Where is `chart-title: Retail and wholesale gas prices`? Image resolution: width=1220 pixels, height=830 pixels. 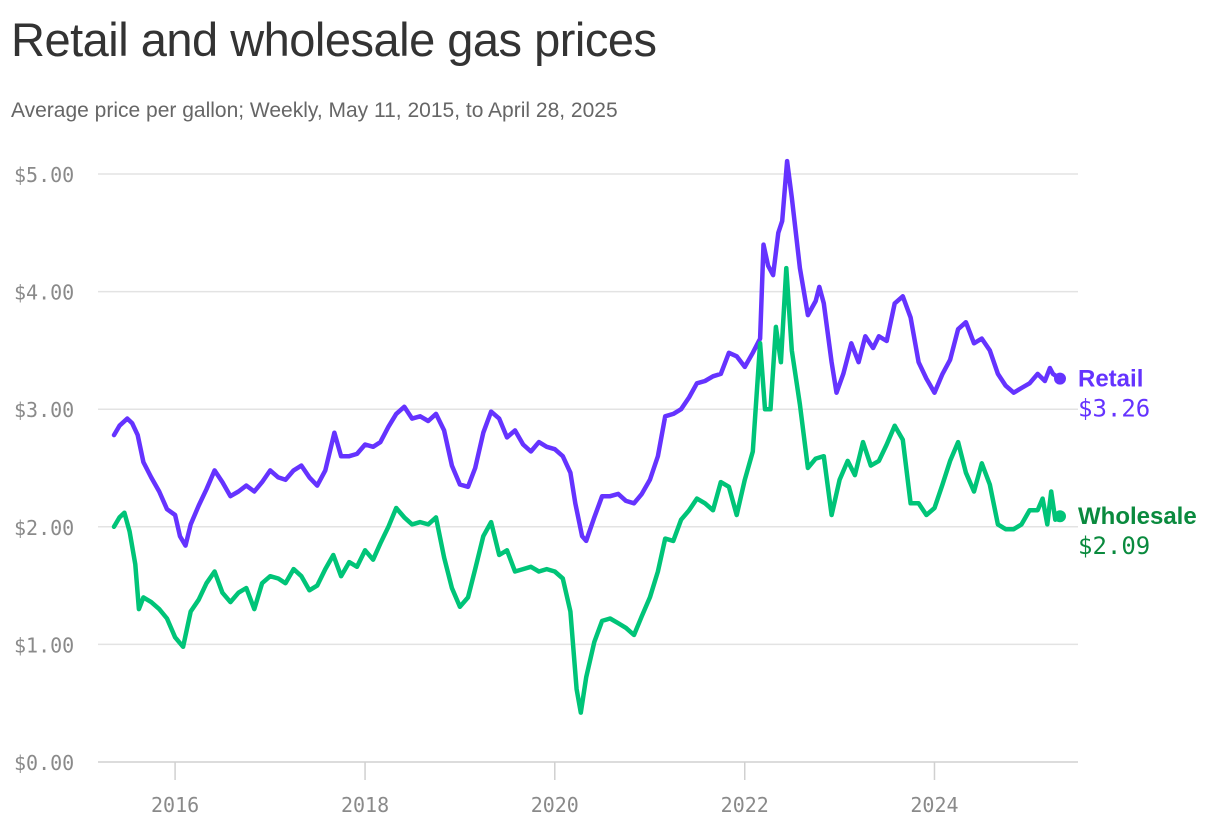
chart-title: Retail and wholesale gas prices is located at coordinates (334, 39).